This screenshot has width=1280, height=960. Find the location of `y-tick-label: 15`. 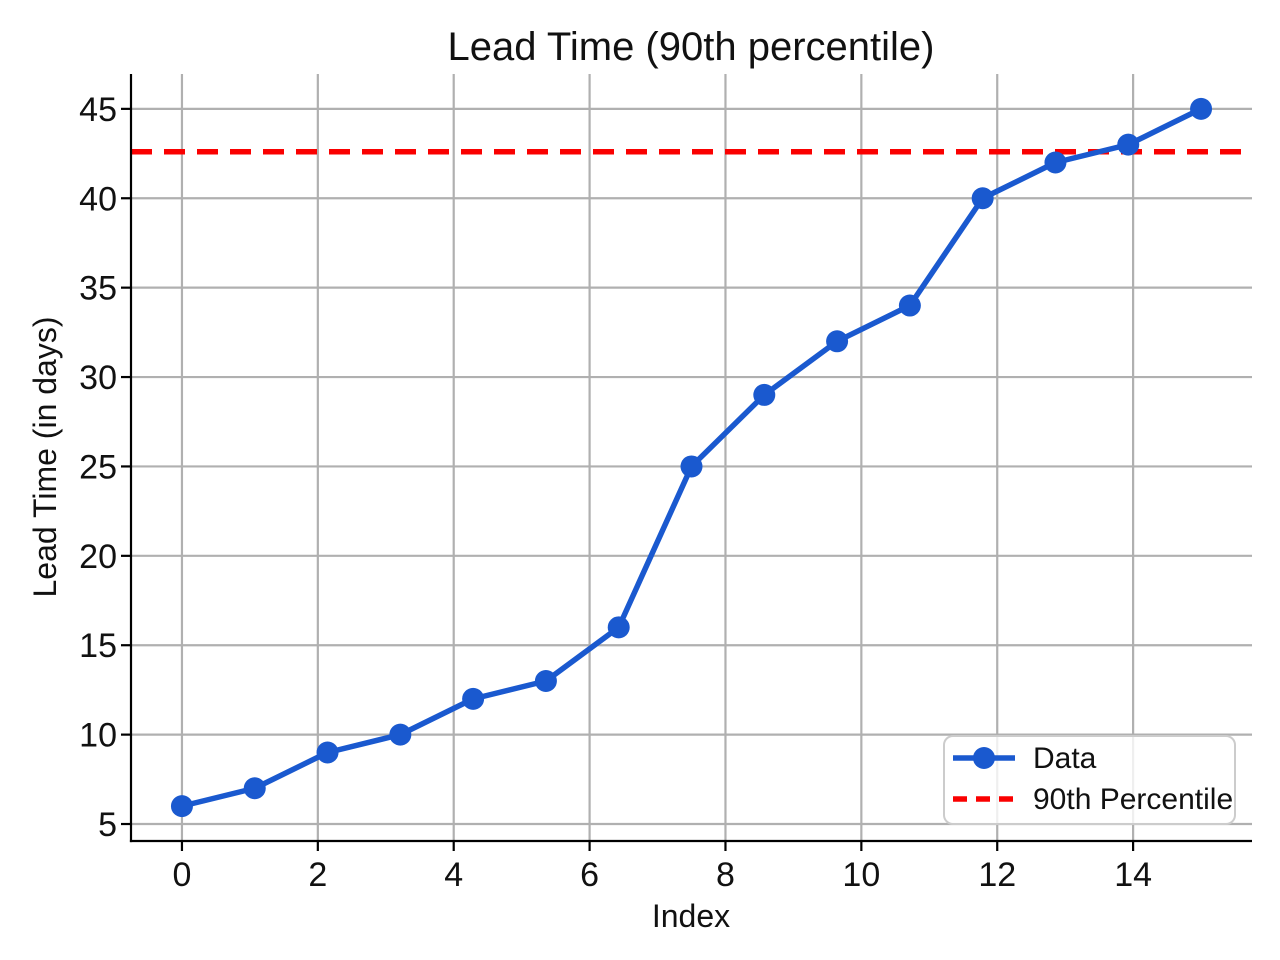

y-tick-label: 15 is located at coordinates (98, 646).